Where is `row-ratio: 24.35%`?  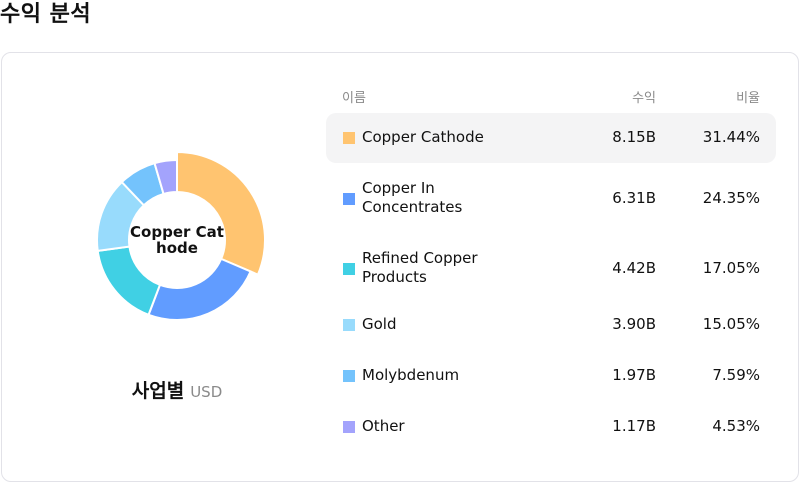 row-ratio: 24.35% is located at coordinates (731, 198).